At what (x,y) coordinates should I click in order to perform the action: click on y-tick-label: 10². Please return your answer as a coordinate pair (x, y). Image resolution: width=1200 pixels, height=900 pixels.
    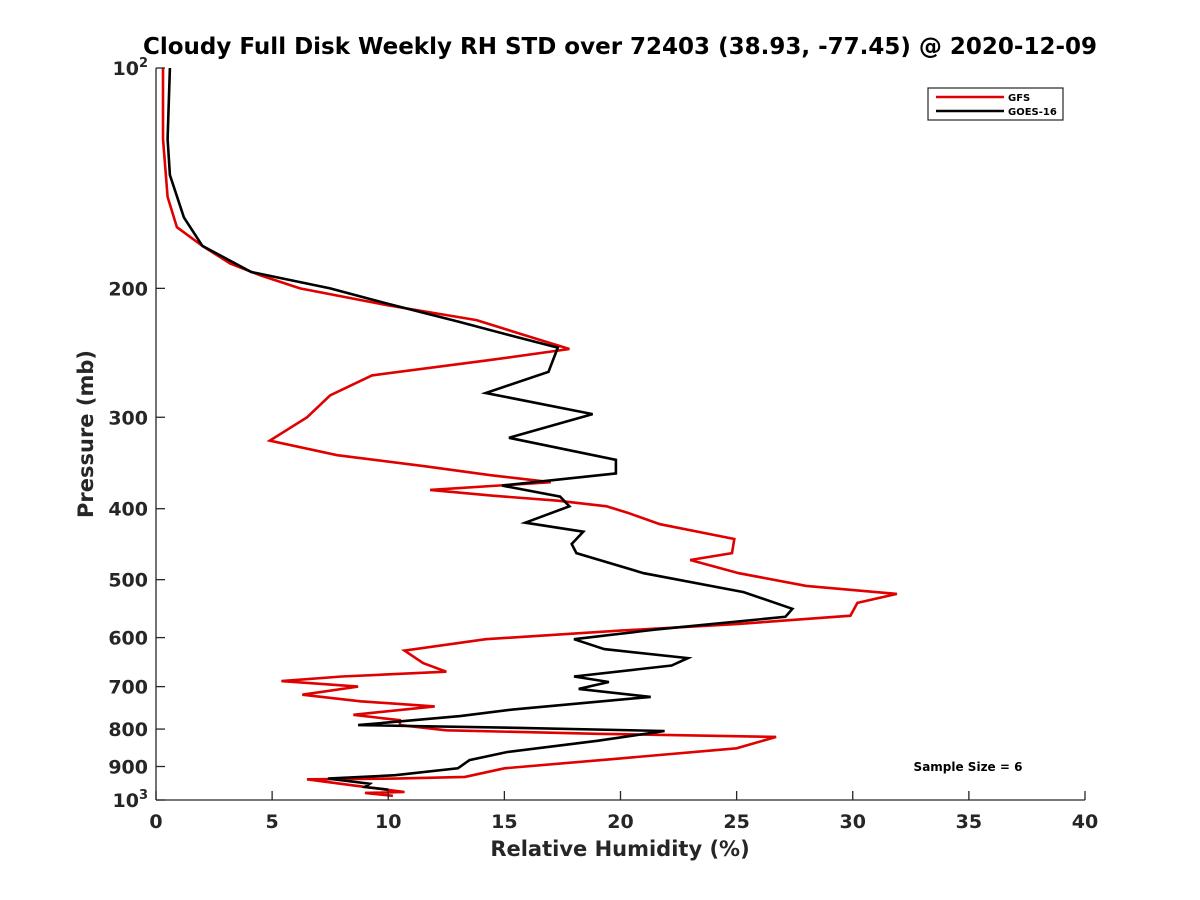
    Looking at the image, I should click on (131, 68).